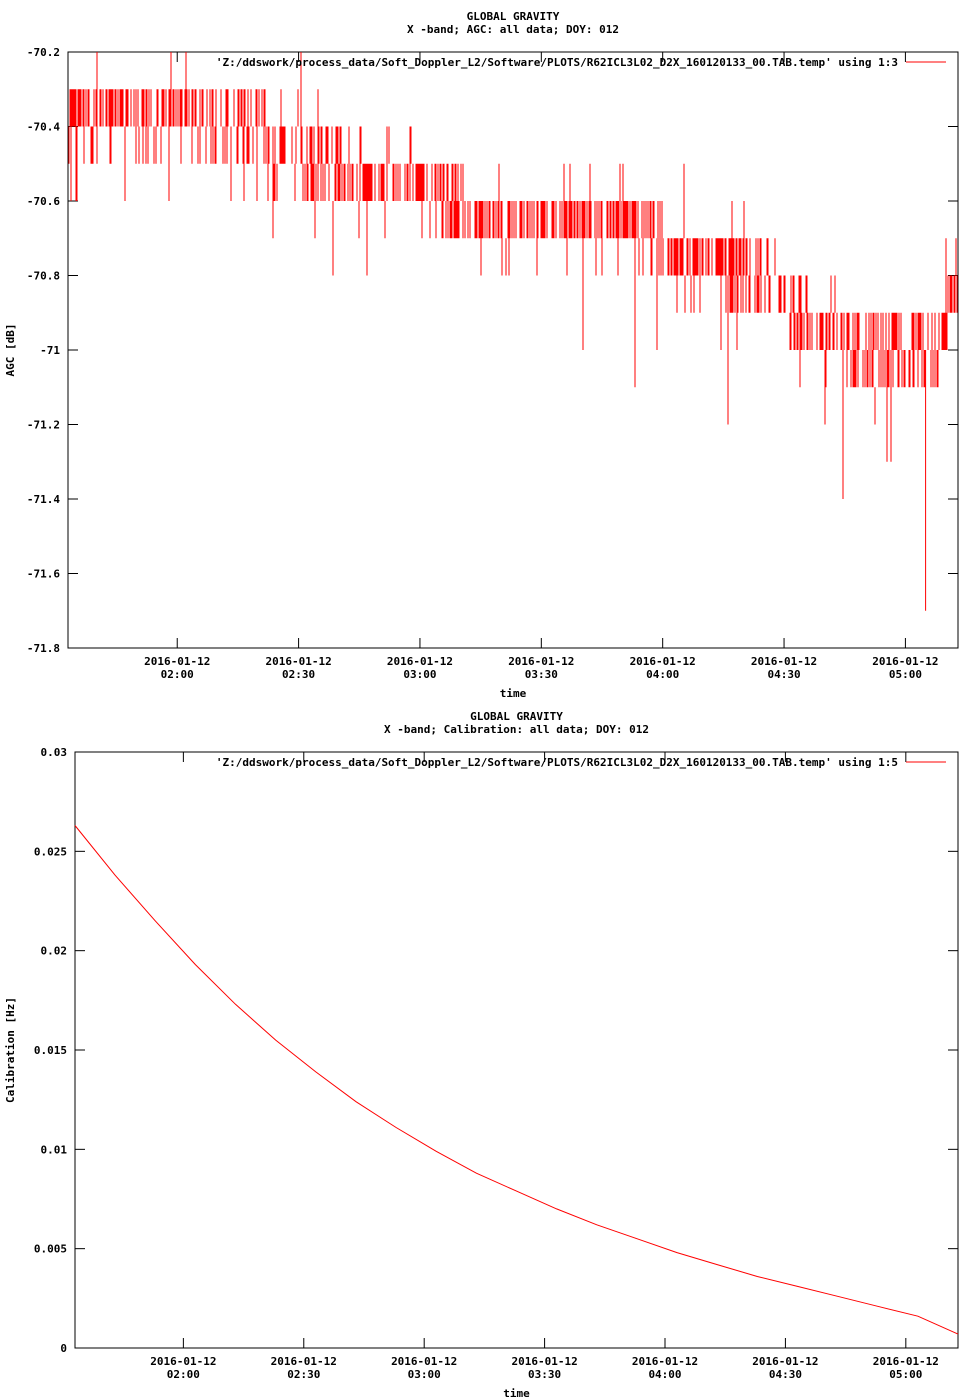 The width and height of the screenshot is (980, 1400). Describe the element at coordinates (43, 425) in the screenshot. I see `y-tick-label: -71.2` at that location.